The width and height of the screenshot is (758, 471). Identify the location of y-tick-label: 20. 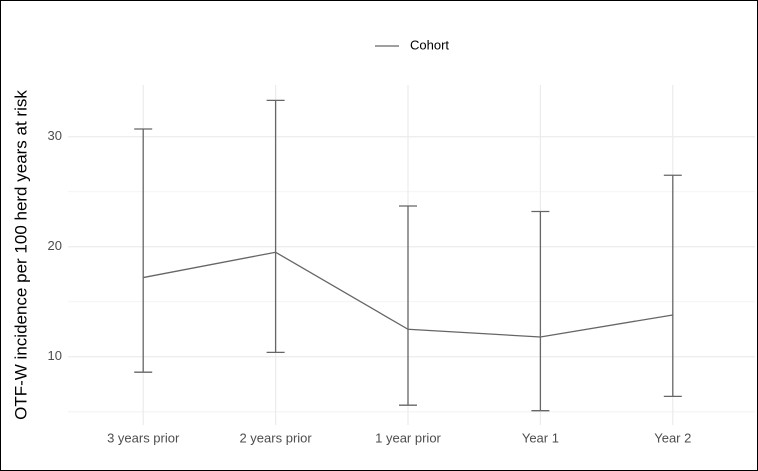
(55, 245).